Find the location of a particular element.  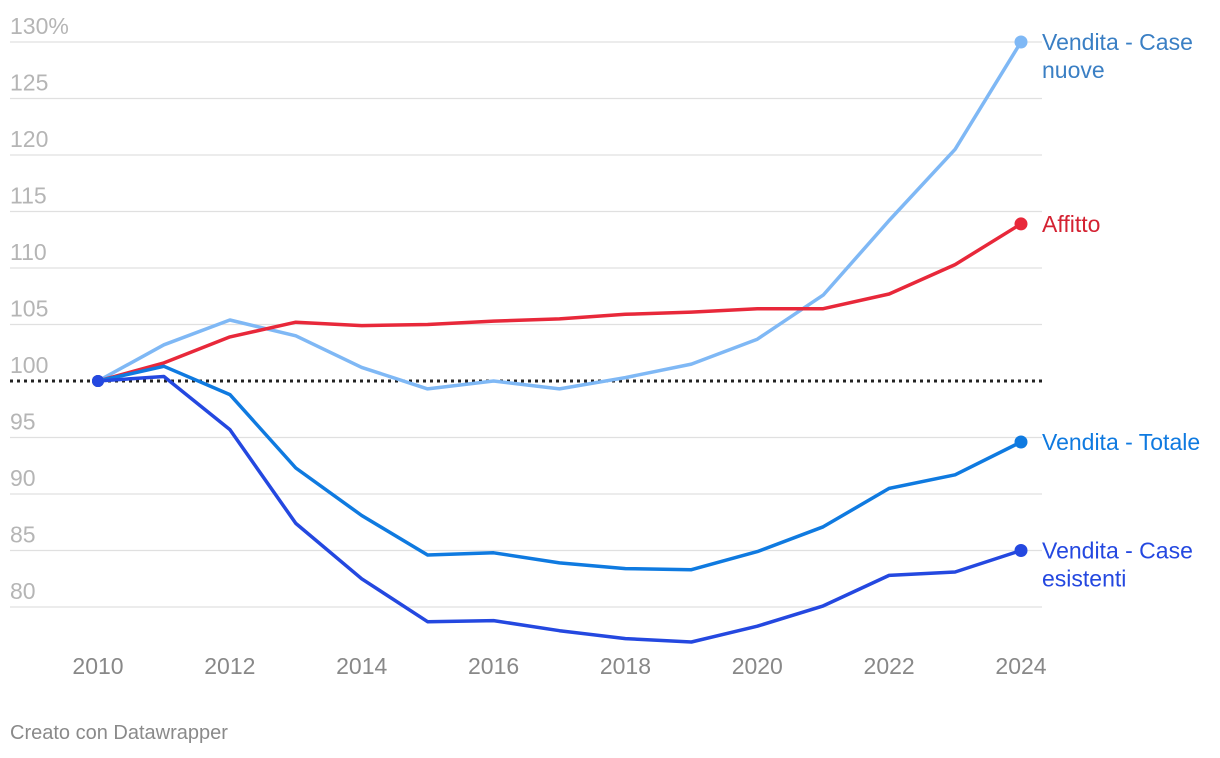

y-tick-label: 90 is located at coordinates (23, 478).